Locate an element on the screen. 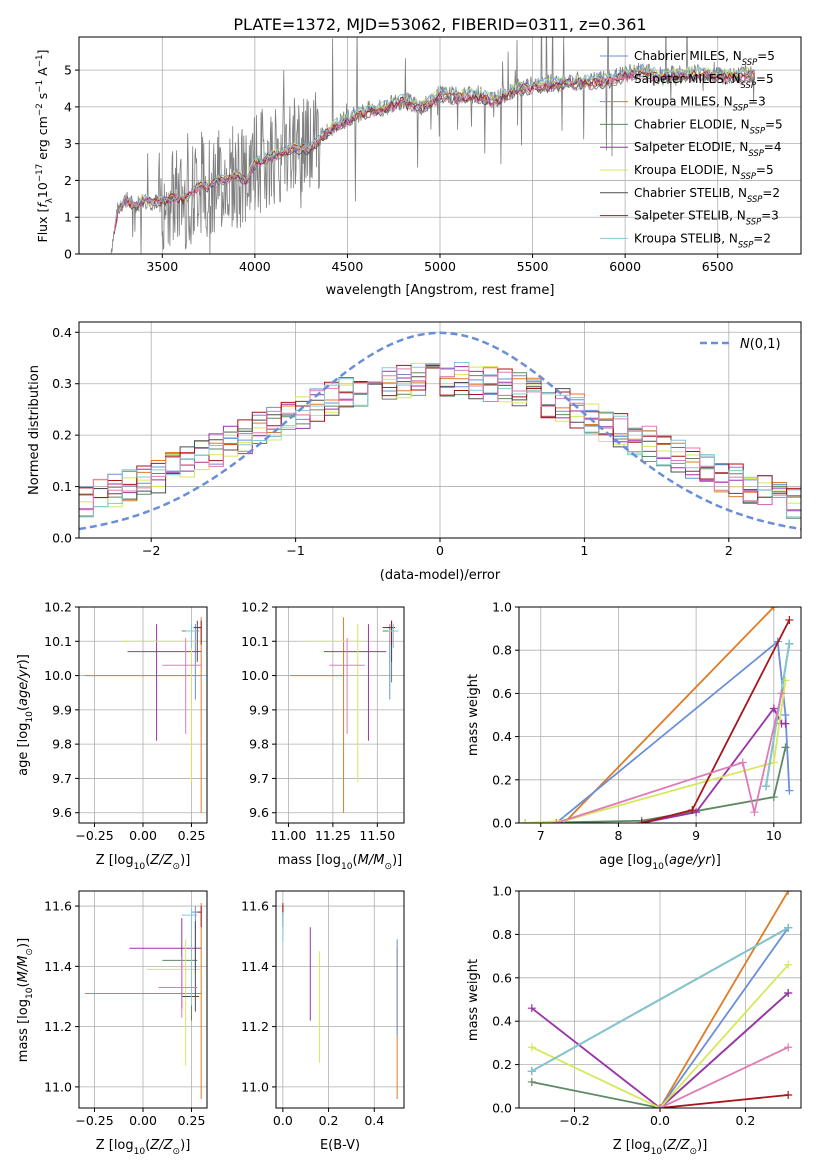 This screenshot has height=1170, width=819. weight-vs-age-xlabel-part: ( is located at coordinates (666, 860).